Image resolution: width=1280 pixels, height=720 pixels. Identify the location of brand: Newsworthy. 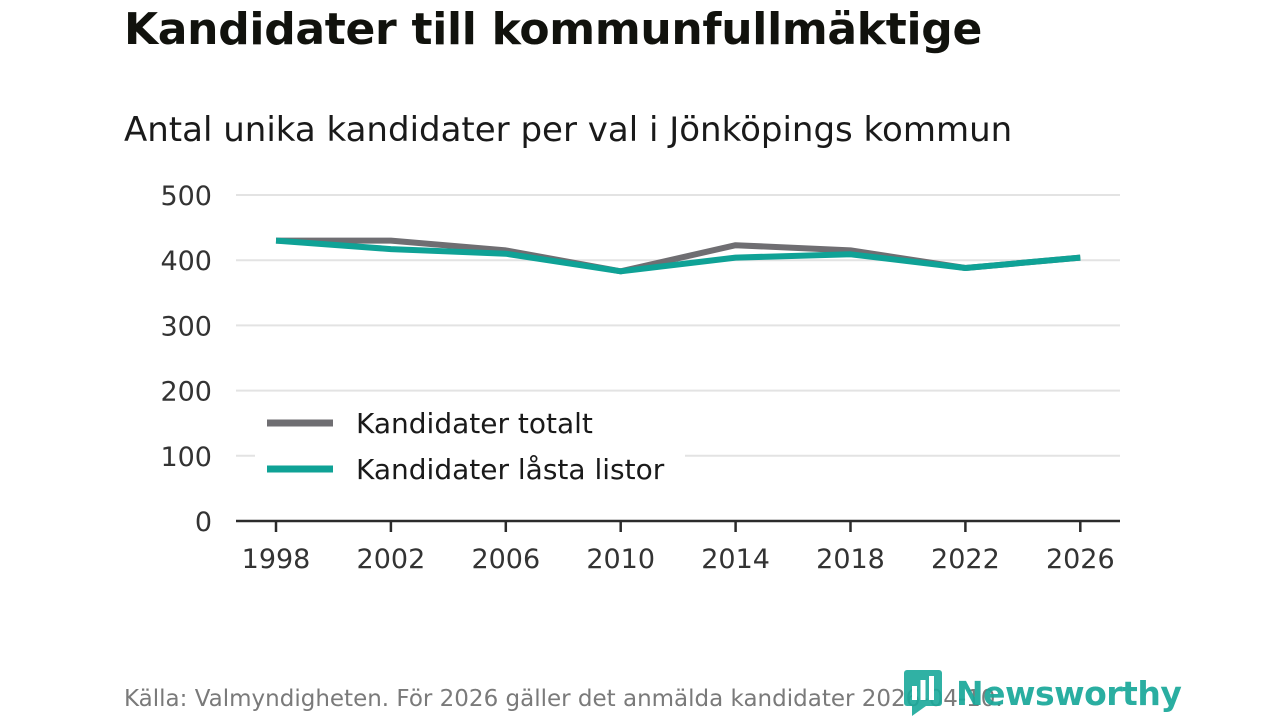
(1043, 693).